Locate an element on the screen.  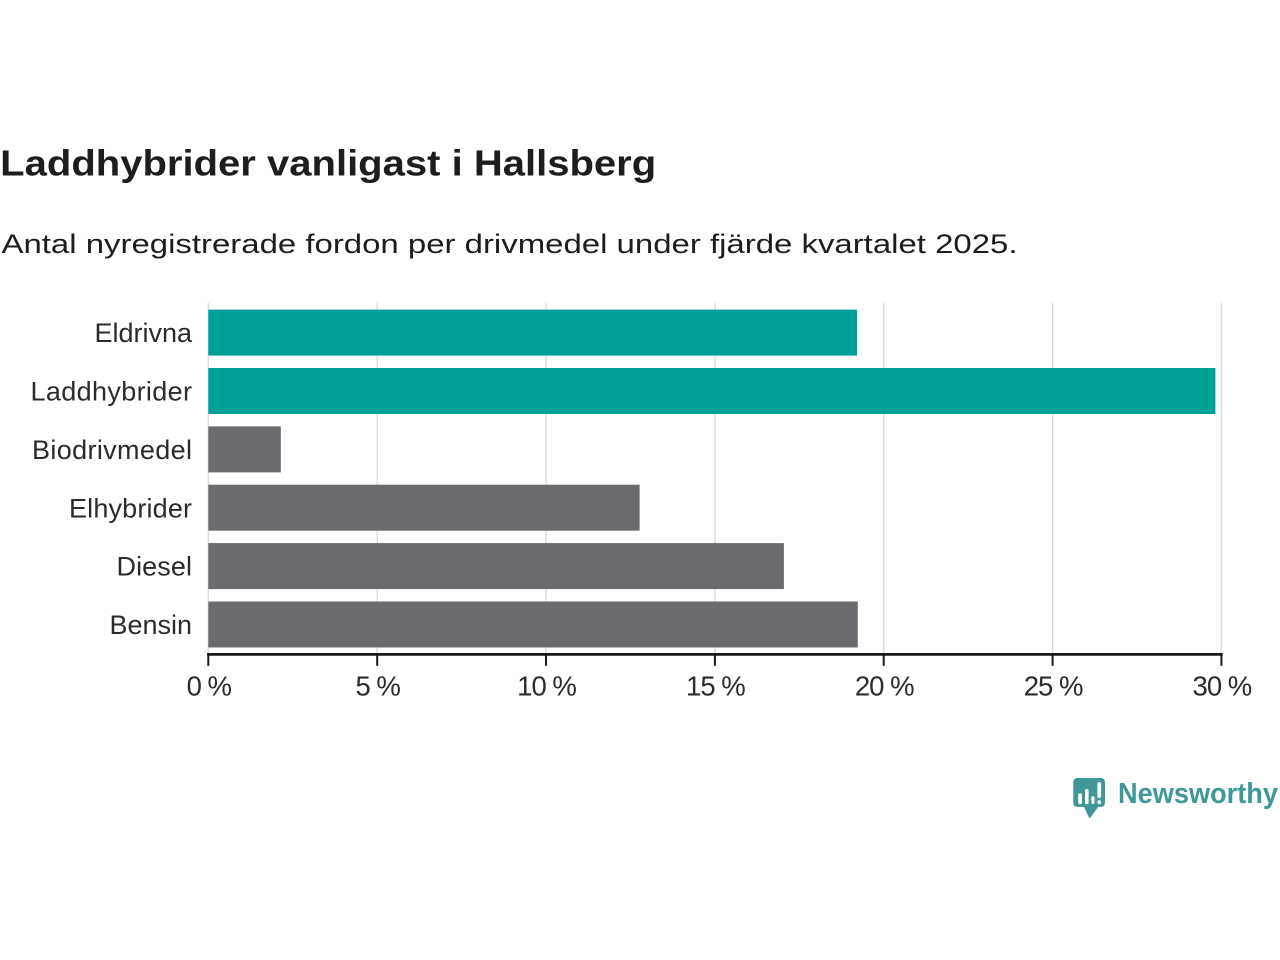
svg-text: Elhybrider is located at coordinates (130, 508).